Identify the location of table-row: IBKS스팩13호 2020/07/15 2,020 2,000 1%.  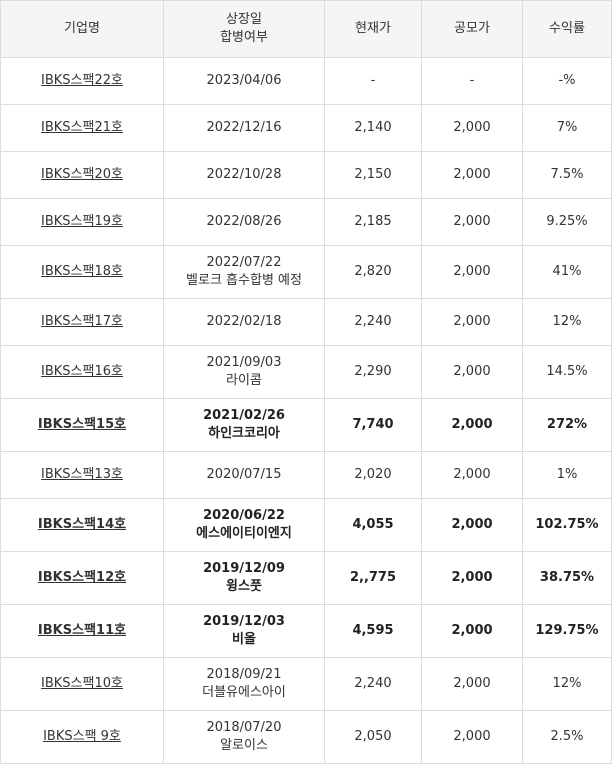
(306, 475).